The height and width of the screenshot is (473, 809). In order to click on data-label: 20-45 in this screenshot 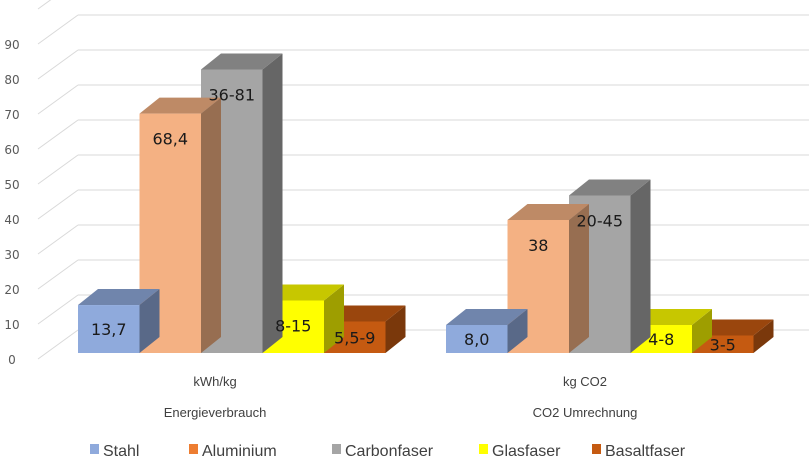, I will do `click(600, 221)`.